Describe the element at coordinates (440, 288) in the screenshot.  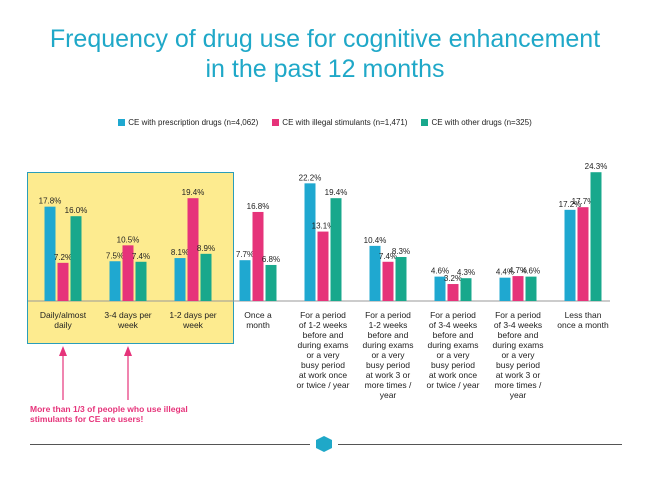
I see `bar-series0-cat6` at that location.